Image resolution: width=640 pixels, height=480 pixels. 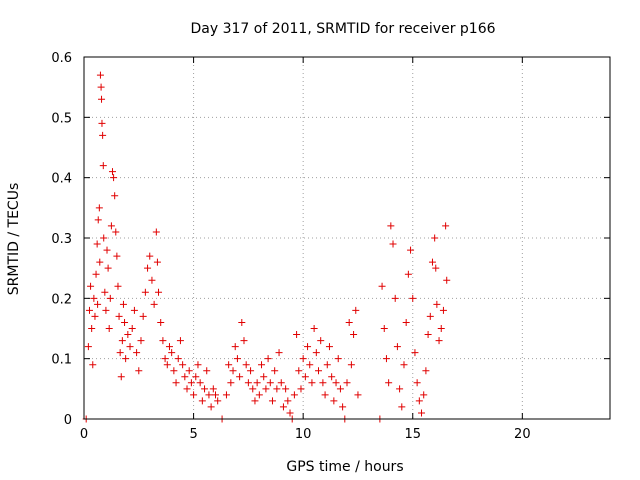 What do you see at coordinates (61, 58) in the screenshot?
I see `y-tick-label: 0.6` at bounding box center [61, 58].